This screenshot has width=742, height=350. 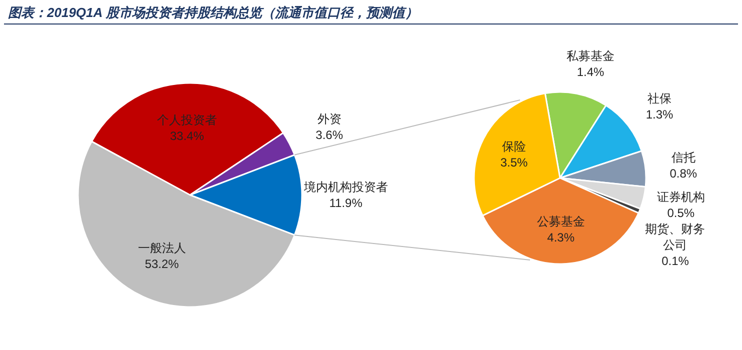 What do you see at coordinates (590, 56) in the screenshot?
I see `slice-label: 私募基金` at bounding box center [590, 56].